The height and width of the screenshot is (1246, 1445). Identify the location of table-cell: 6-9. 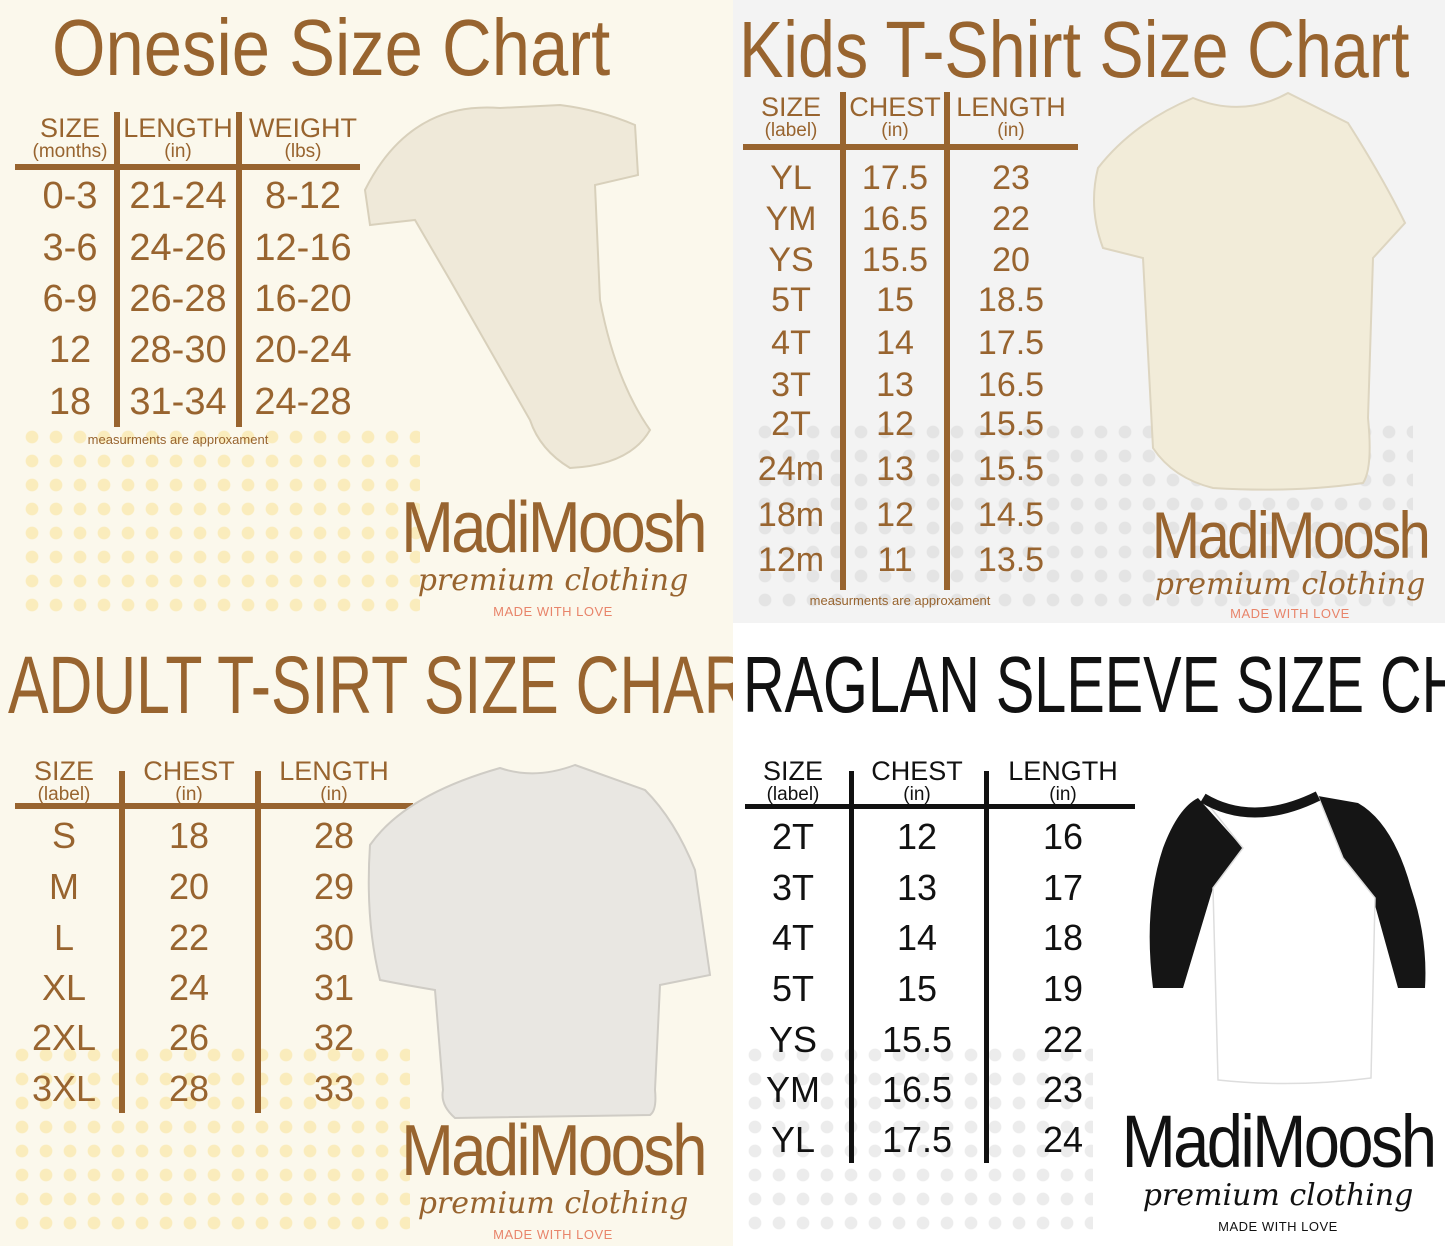
(70, 299).